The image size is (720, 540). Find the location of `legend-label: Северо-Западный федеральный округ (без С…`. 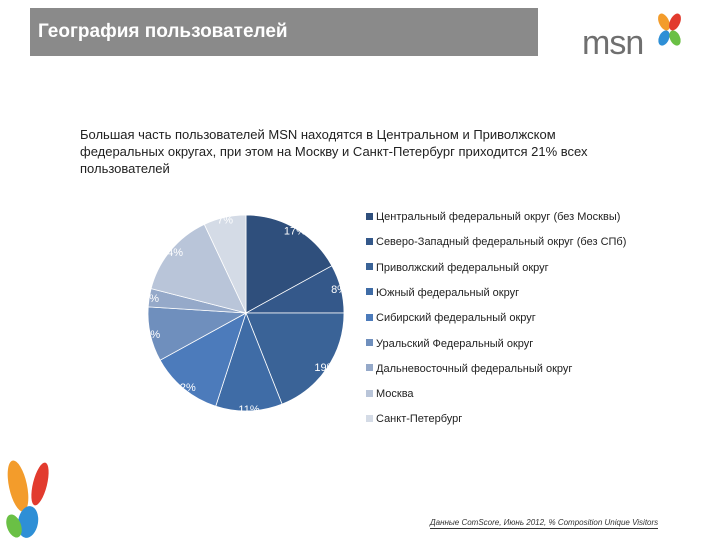

legend-label: Северо-Западный федеральный округ (без С… is located at coordinates (501, 242).